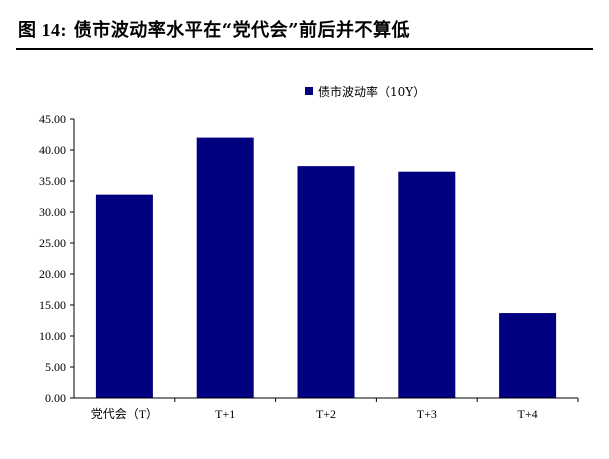 The width and height of the screenshot is (609, 459). Describe the element at coordinates (427, 414) in the screenshot. I see `x-tick-label: T+3` at that location.